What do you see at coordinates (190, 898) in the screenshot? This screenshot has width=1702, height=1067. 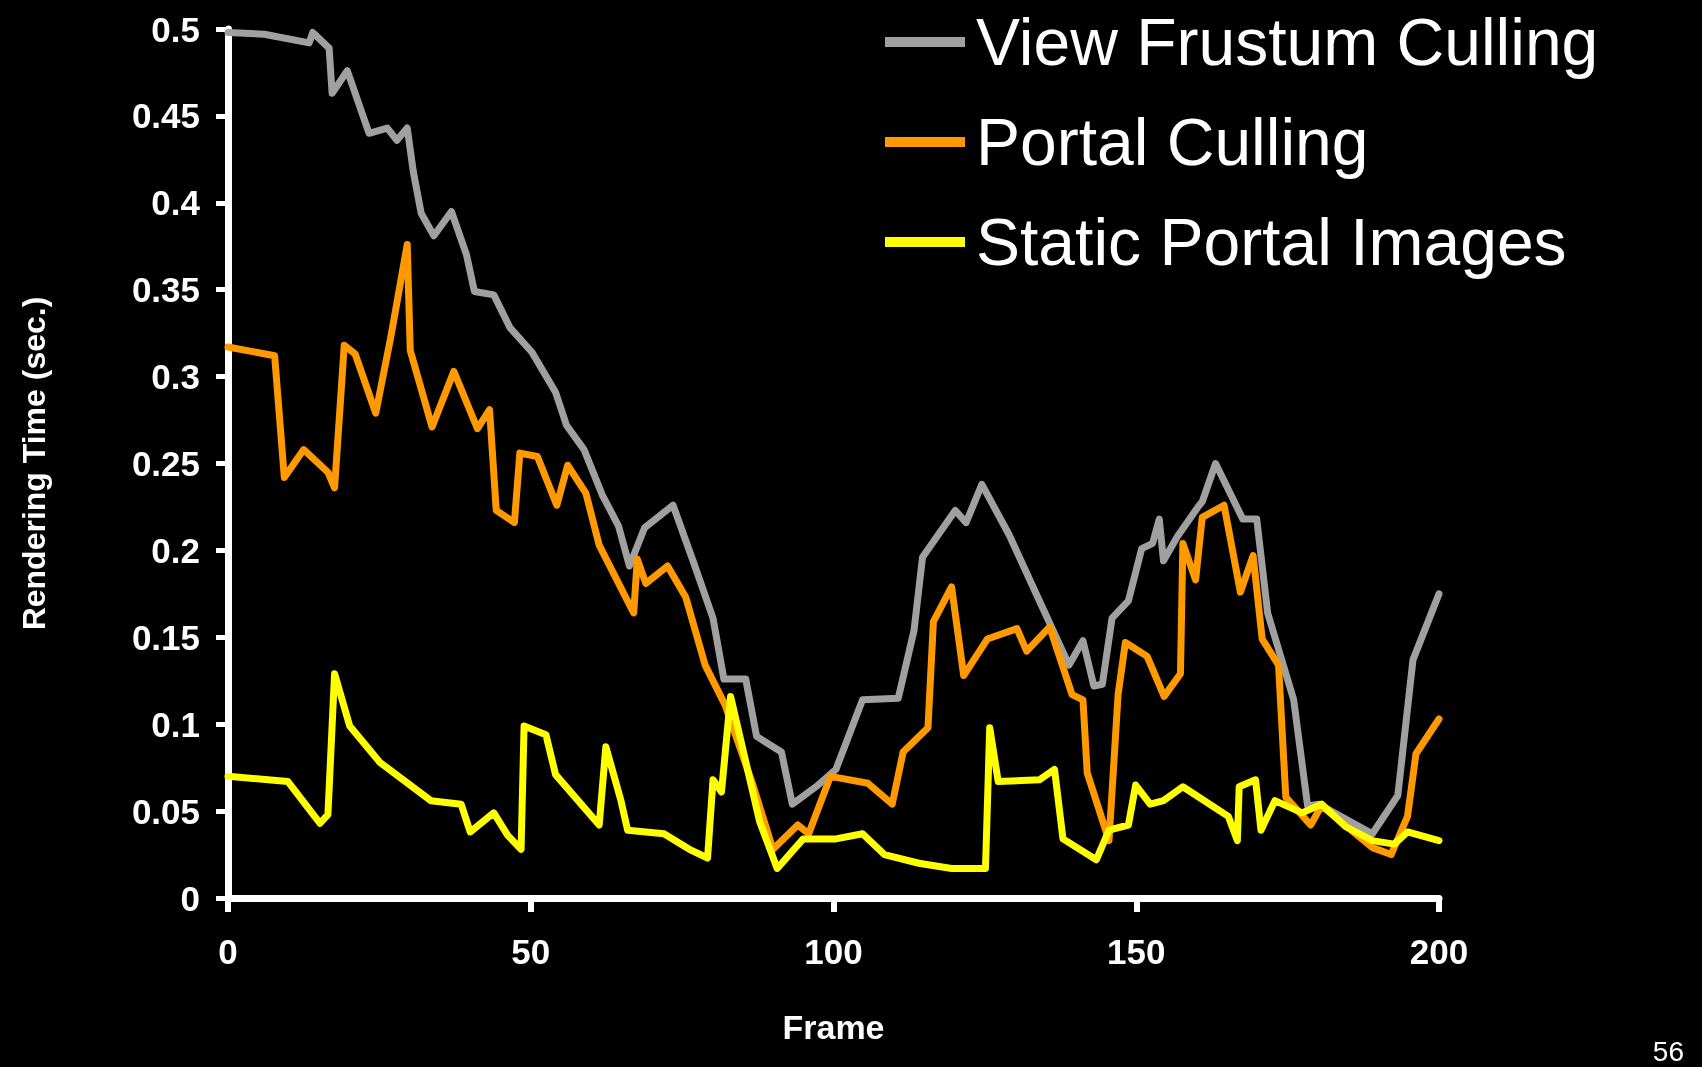 I see `y-tick-label: 0` at bounding box center [190, 898].